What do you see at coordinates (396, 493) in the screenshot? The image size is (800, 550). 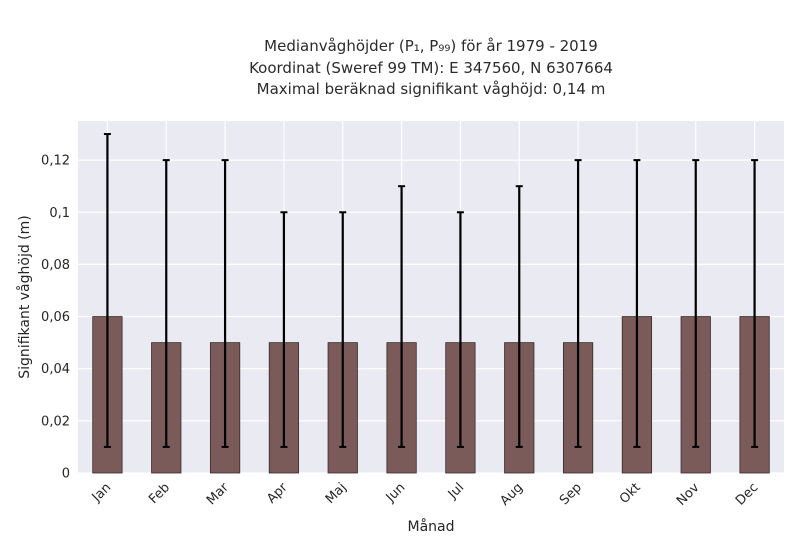 I see `x-tick-label: Jun` at bounding box center [396, 493].